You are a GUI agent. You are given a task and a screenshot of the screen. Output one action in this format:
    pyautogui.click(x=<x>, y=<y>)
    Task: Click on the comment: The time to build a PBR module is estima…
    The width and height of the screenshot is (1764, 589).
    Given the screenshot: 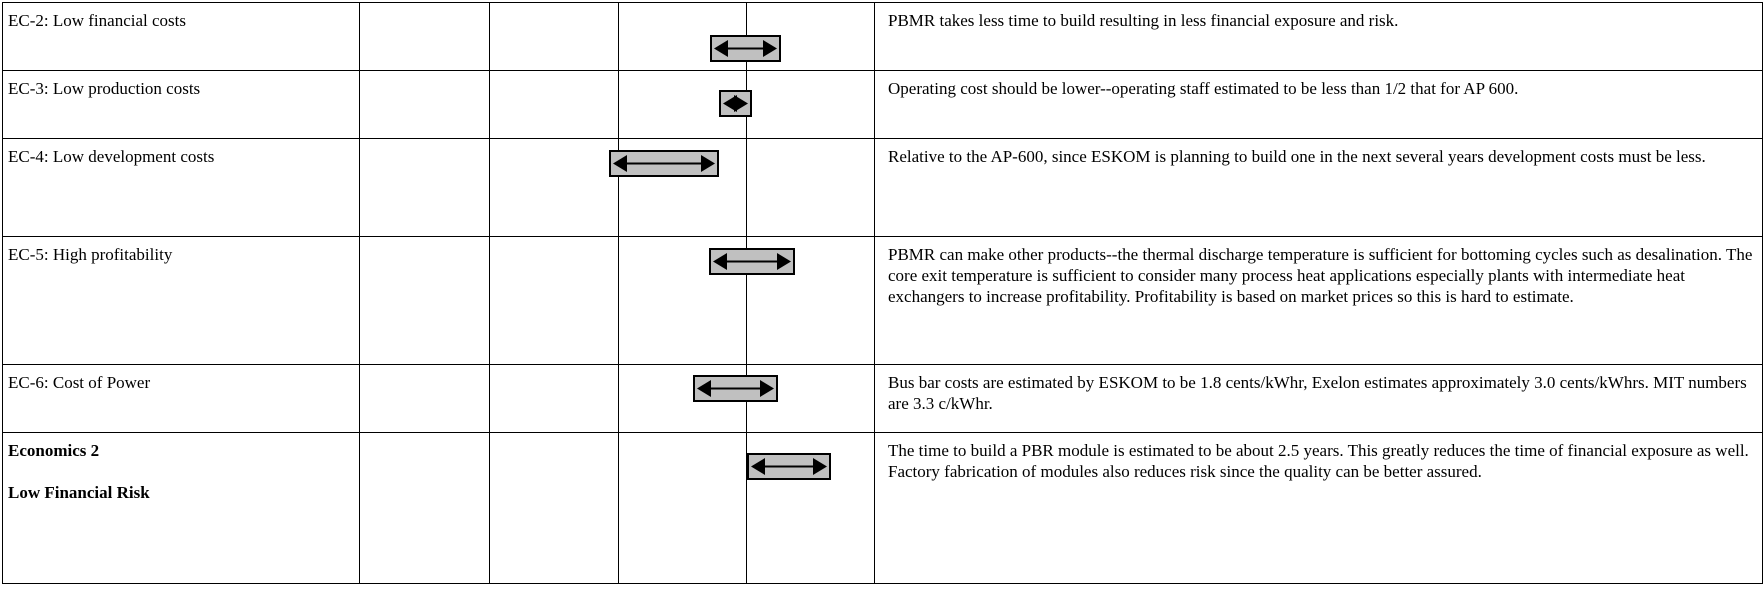 What is the action you would take?
    pyautogui.click(x=1318, y=461)
    